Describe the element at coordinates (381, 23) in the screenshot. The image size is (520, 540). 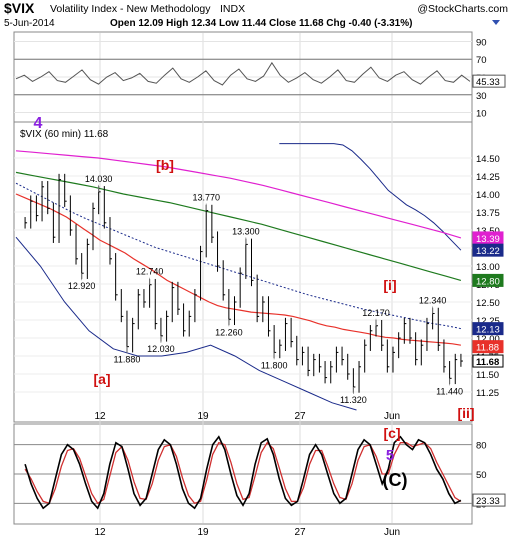
I see `chg-value: -0.40 (-3.31%)` at that location.